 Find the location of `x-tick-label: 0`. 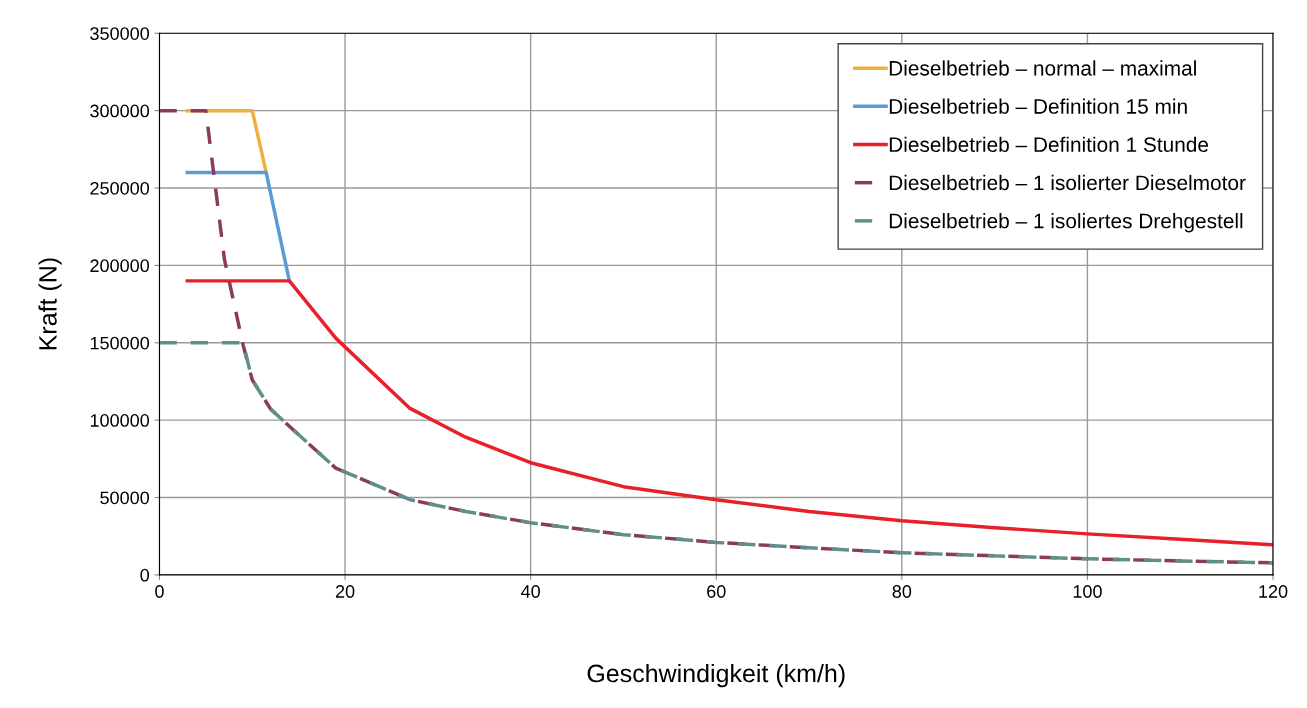

x-tick-label: 0 is located at coordinates (159, 591).